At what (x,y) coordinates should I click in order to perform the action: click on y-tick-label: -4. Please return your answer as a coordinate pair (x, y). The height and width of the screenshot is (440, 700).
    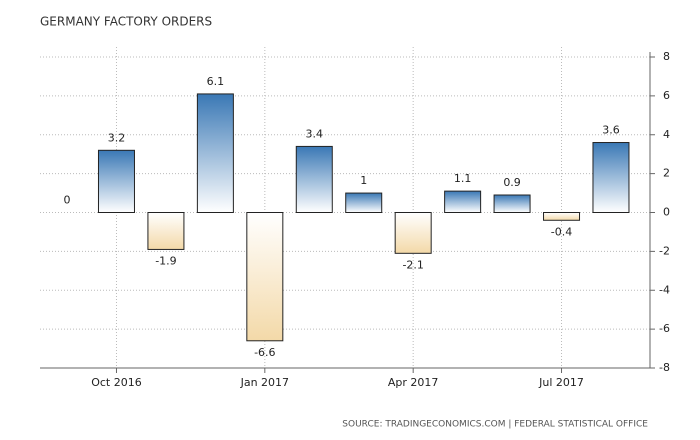
    Looking at the image, I should click on (664, 289).